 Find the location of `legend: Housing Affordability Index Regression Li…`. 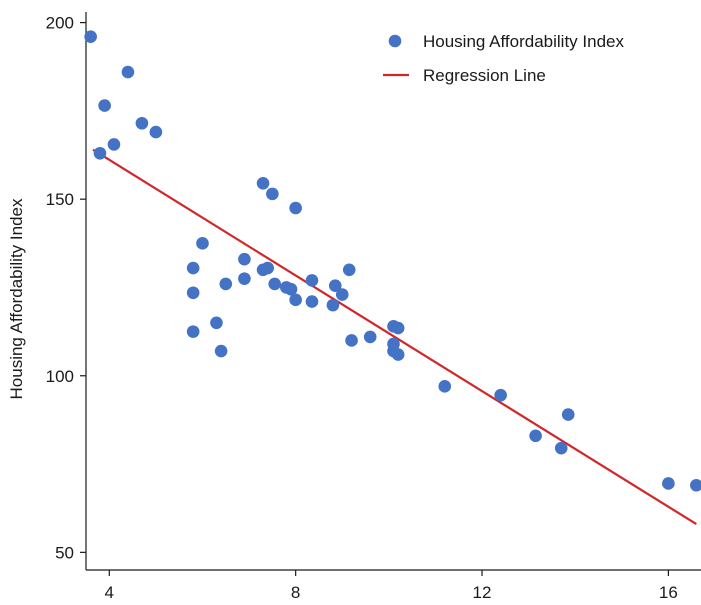

legend: Housing Affordability Index Regression Li… is located at coordinates (503, 58).